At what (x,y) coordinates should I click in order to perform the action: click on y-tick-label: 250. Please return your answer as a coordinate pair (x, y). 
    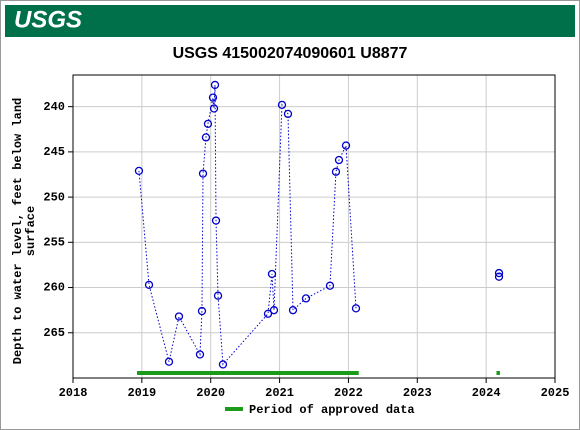
    Looking at the image, I should click on (54, 197).